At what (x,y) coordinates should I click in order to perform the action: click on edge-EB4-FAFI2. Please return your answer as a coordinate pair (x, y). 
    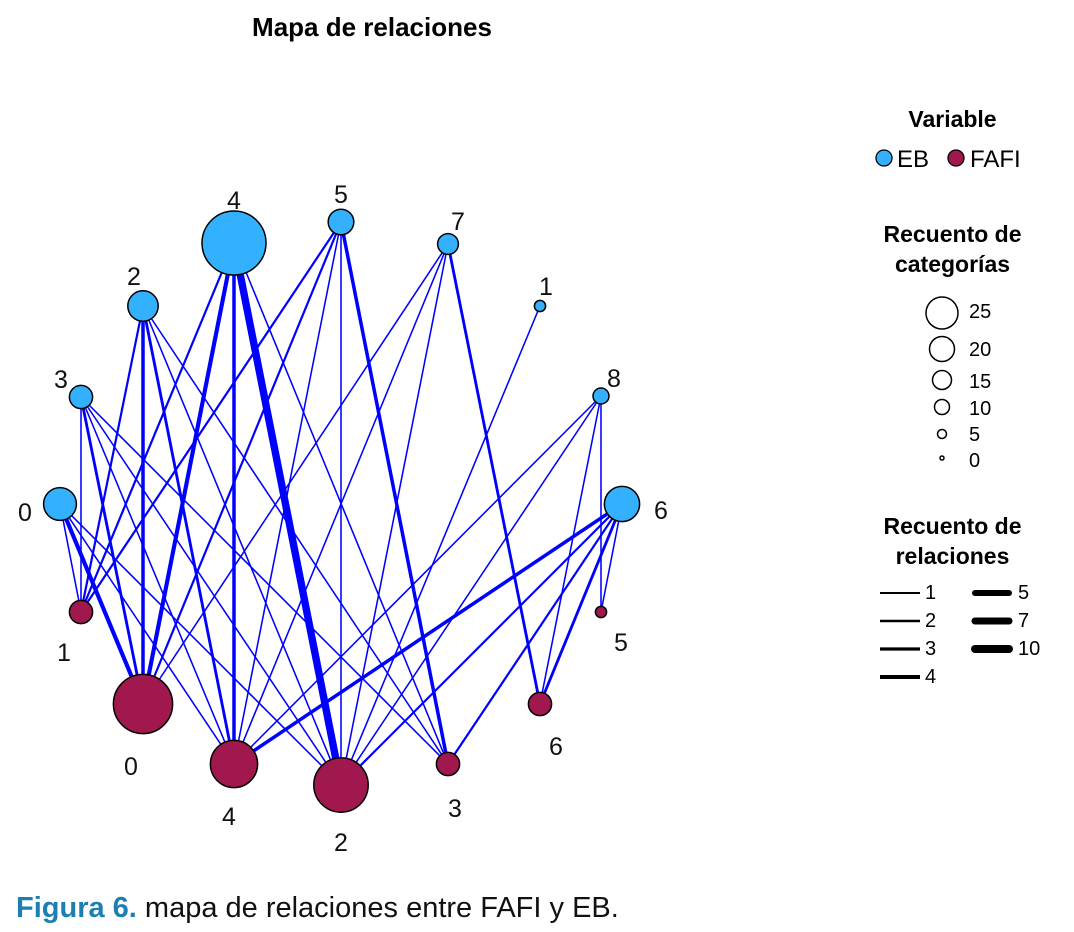
    Looking at the image, I should click on (287, 514).